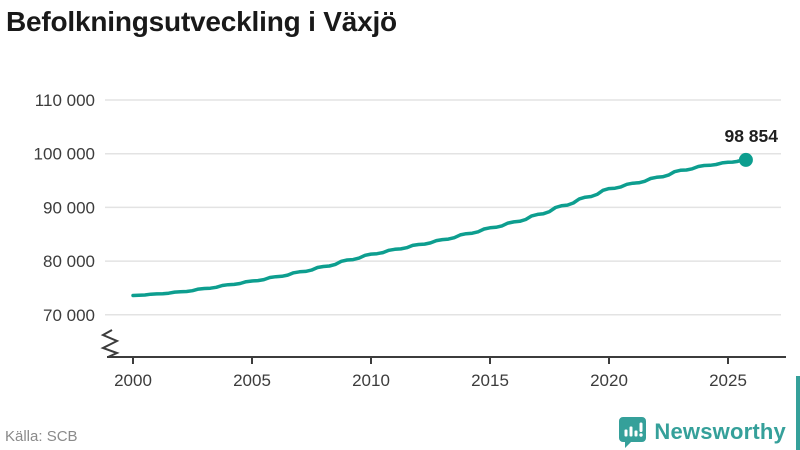 The width and height of the screenshot is (800, 450). What do you see at coordinates (430, 360) in the screenshot?
I see `x-axis-ticks` at bounding box center [430, 360].